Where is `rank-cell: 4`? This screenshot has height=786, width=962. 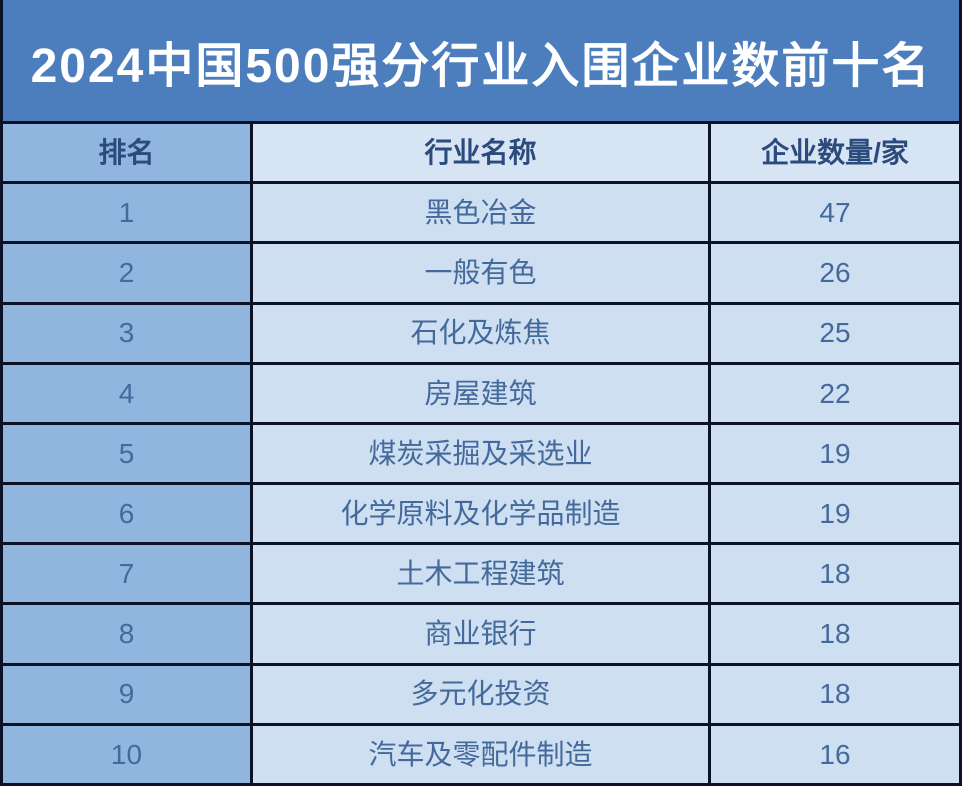
rank-cell: 4 is located at coordinates (126, 393).